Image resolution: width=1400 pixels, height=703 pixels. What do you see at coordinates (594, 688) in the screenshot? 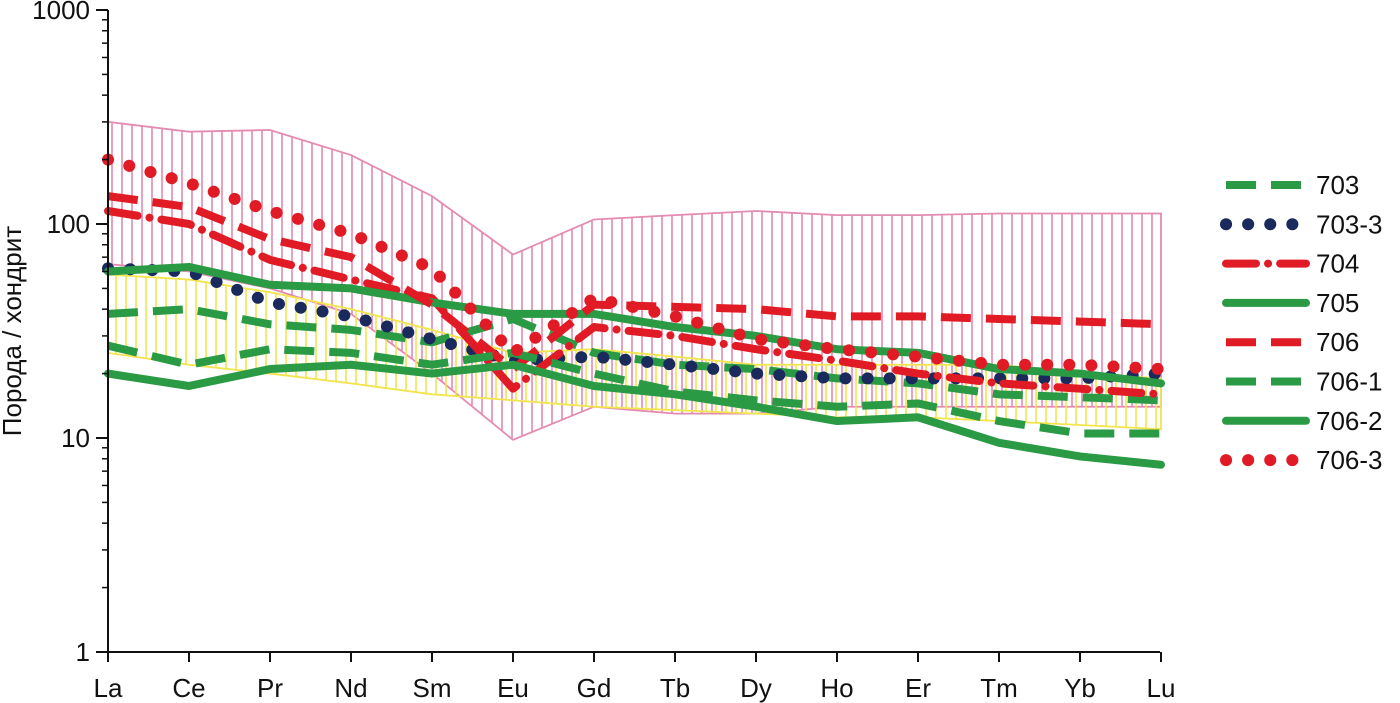
I see `x-tick-label-Gd: Gd` at bounding box center [594, 688].